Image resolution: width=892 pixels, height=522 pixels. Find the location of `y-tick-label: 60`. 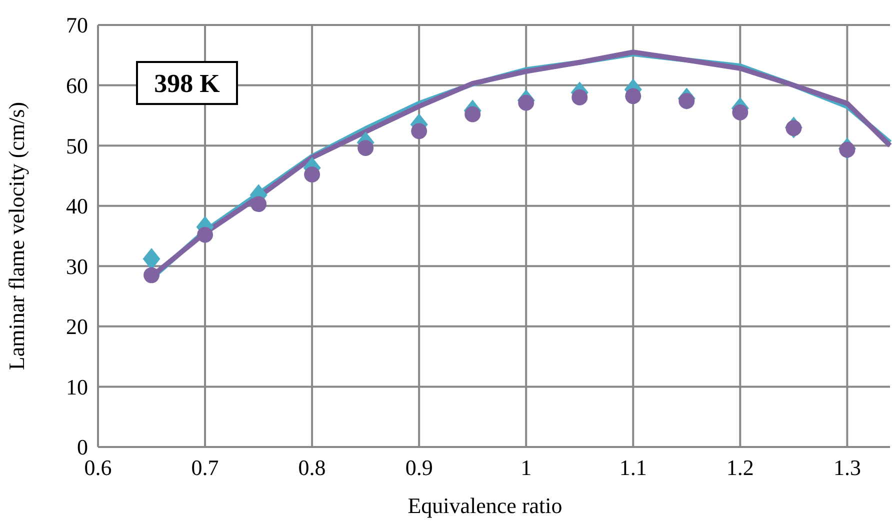

y-tick-label: 60 is located at coordinates (77, 85).